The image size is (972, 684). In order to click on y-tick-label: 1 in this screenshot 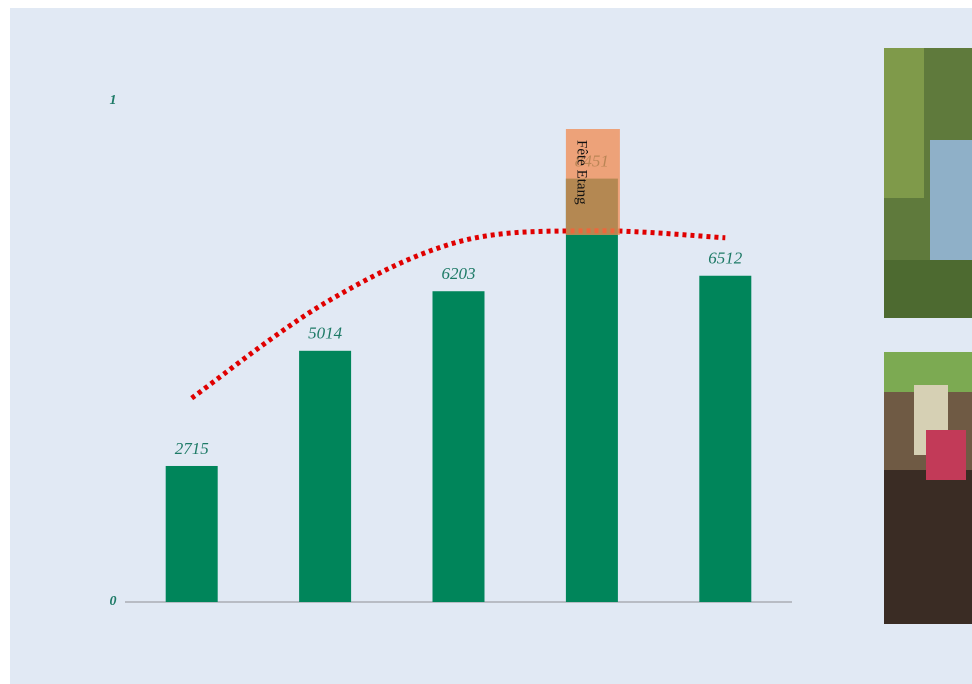, I will do `click(113, 100)`.